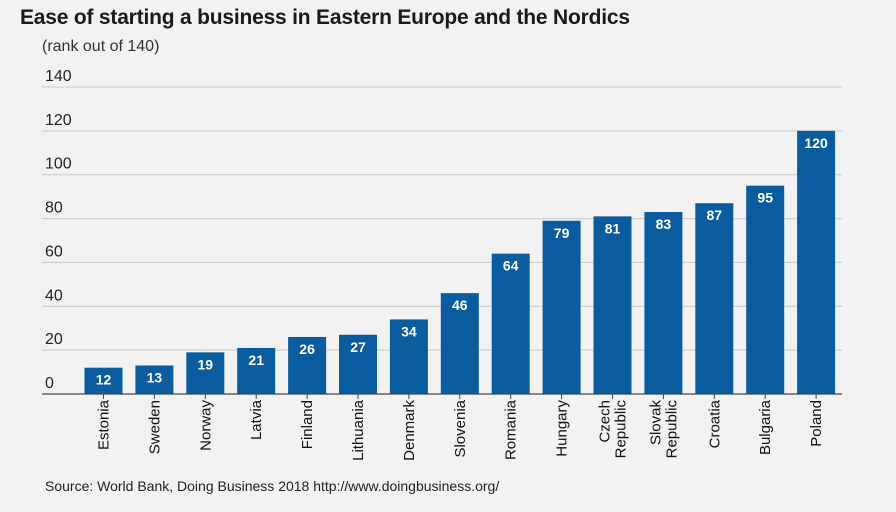 This screenshot has width=896, height=512. I want to click on x-tick-label: Latvia, so click(256, 419).